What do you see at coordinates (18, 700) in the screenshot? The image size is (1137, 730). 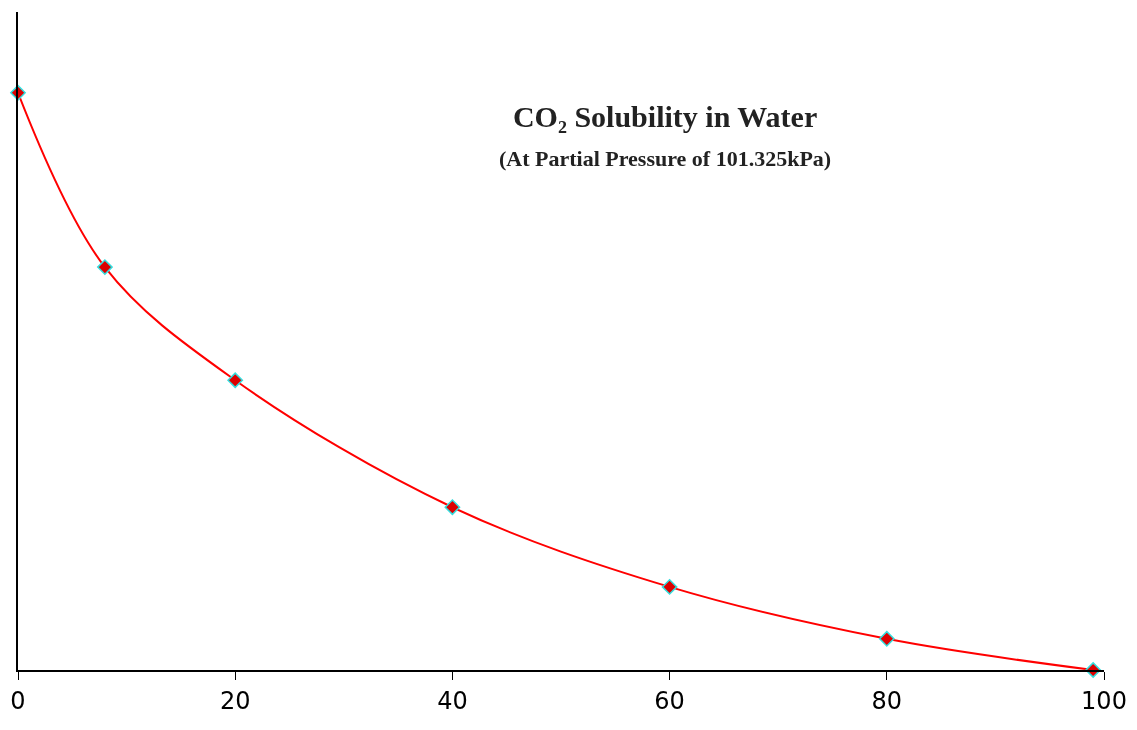 I see `x-tick-label: 0` at bounding box center [18, 700].